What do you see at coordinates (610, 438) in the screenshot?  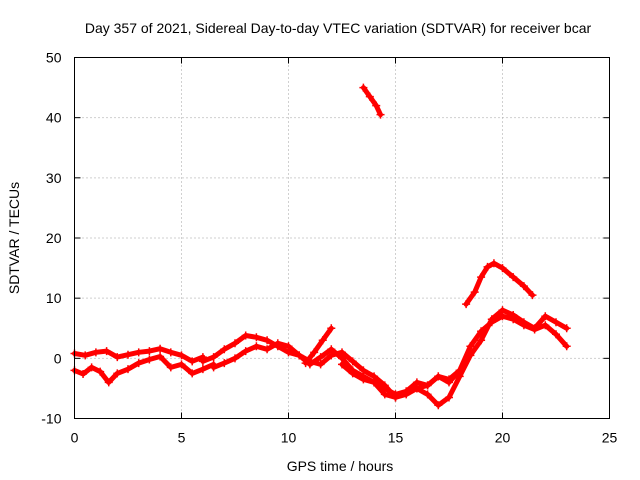 I see `x-tick-label: 25` at bounding box center [610, 438].